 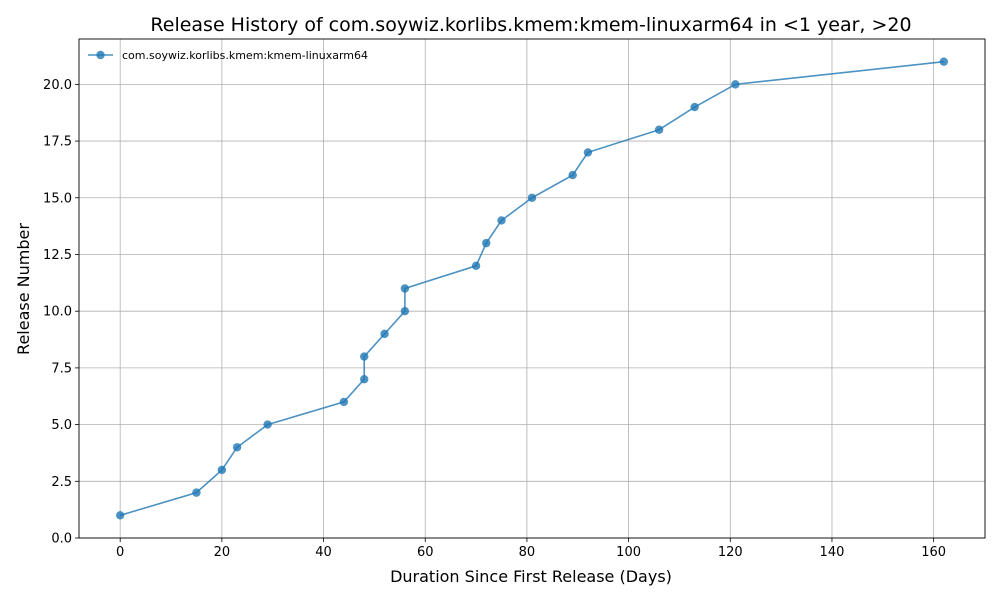 I want to click on x-tick-label: 40, so click(x=323, y=552).